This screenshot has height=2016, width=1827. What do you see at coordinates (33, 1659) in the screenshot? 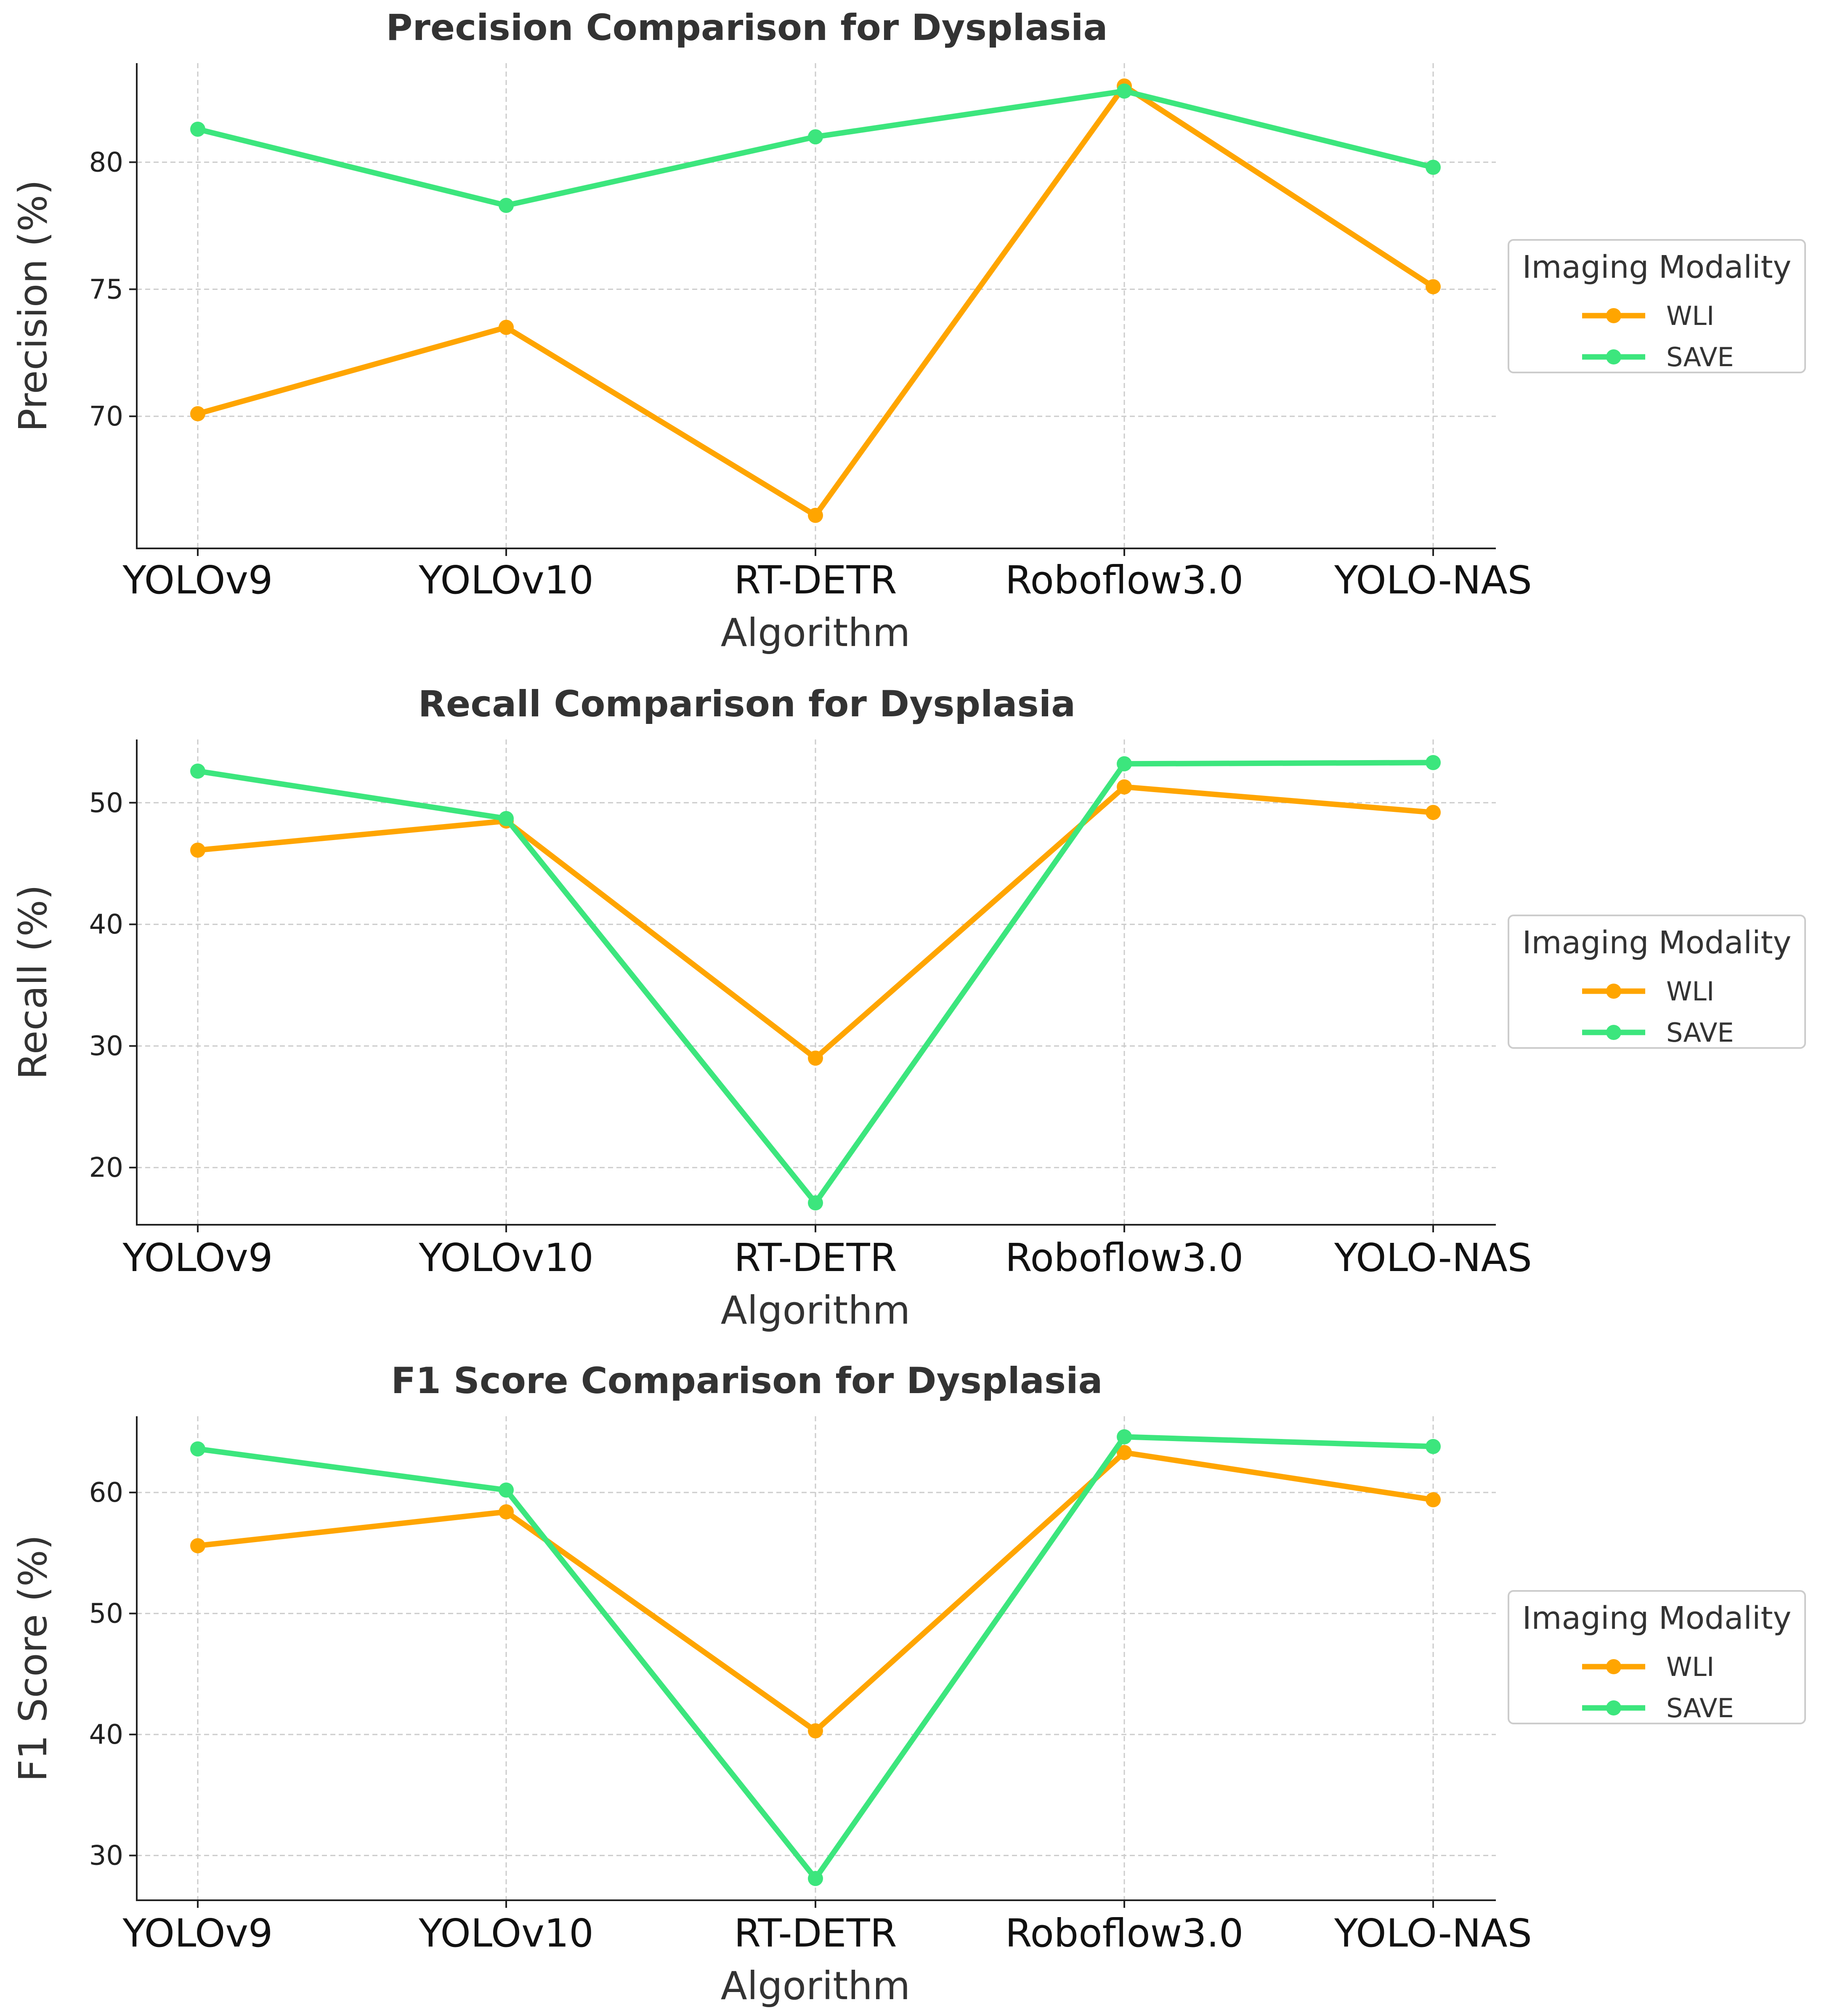
I see `y-axis-label: F1 Score (%)` at bounding box center [33, 1659].